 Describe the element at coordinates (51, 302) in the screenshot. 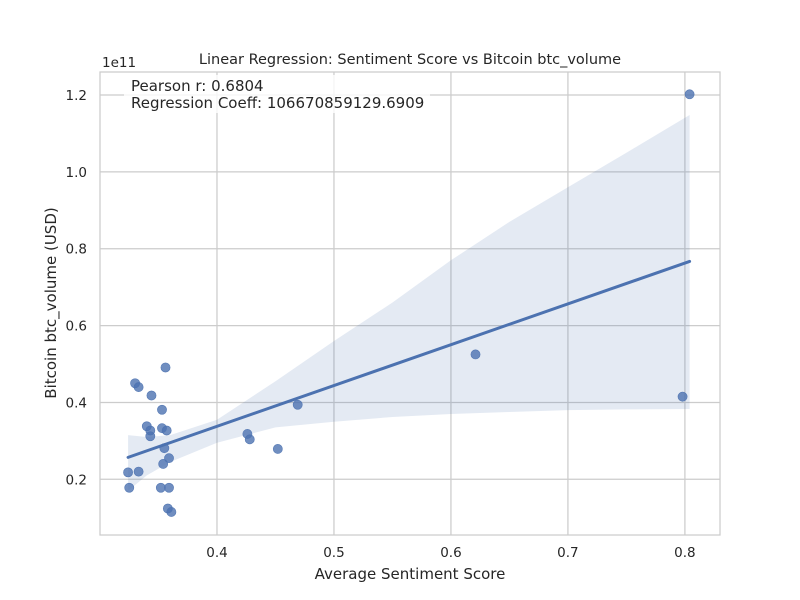

I see `y-axis-label: Bitcoin btc_volume (USD)` at that location.